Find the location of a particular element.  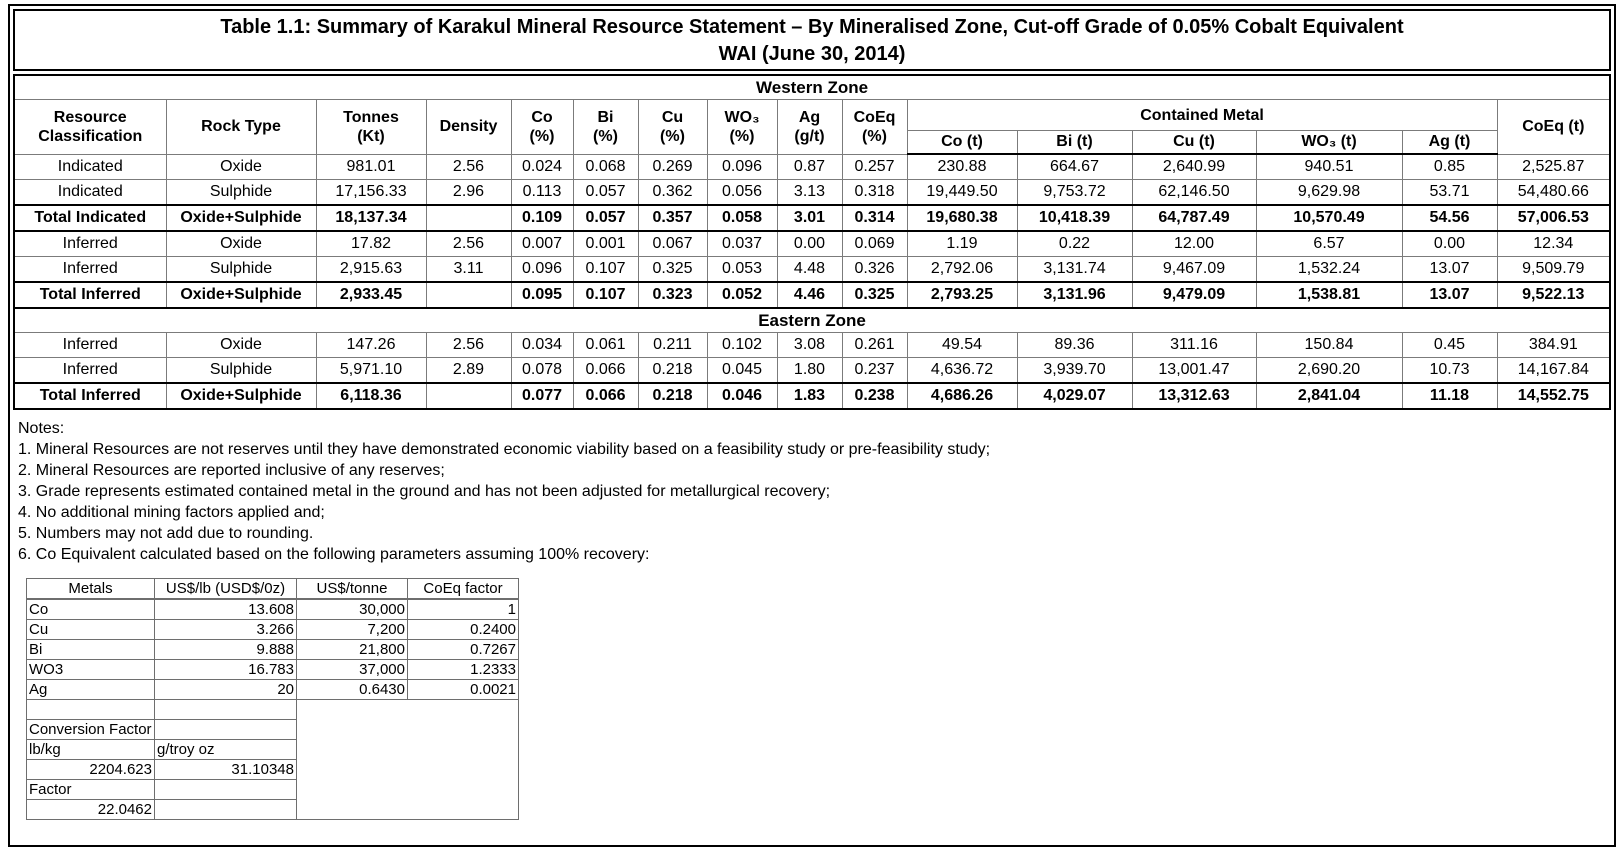

params-header-metals: Metals is located at coordinates (90, 589).